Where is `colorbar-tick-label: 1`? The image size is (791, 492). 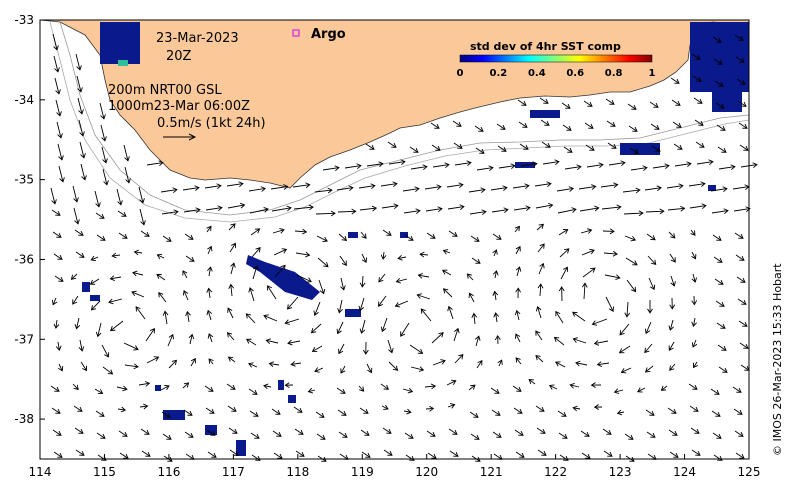 colorbar-tick-label: 1 is located at coordinates (652, 73).